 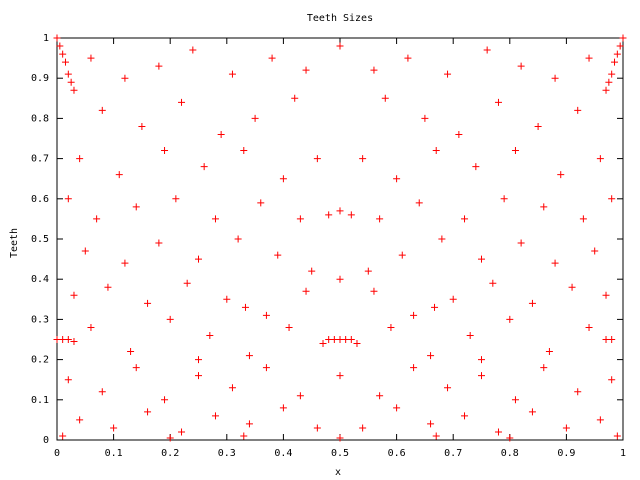 I want to click on y-tick-label: 0.8, so click(x=40, y=118).